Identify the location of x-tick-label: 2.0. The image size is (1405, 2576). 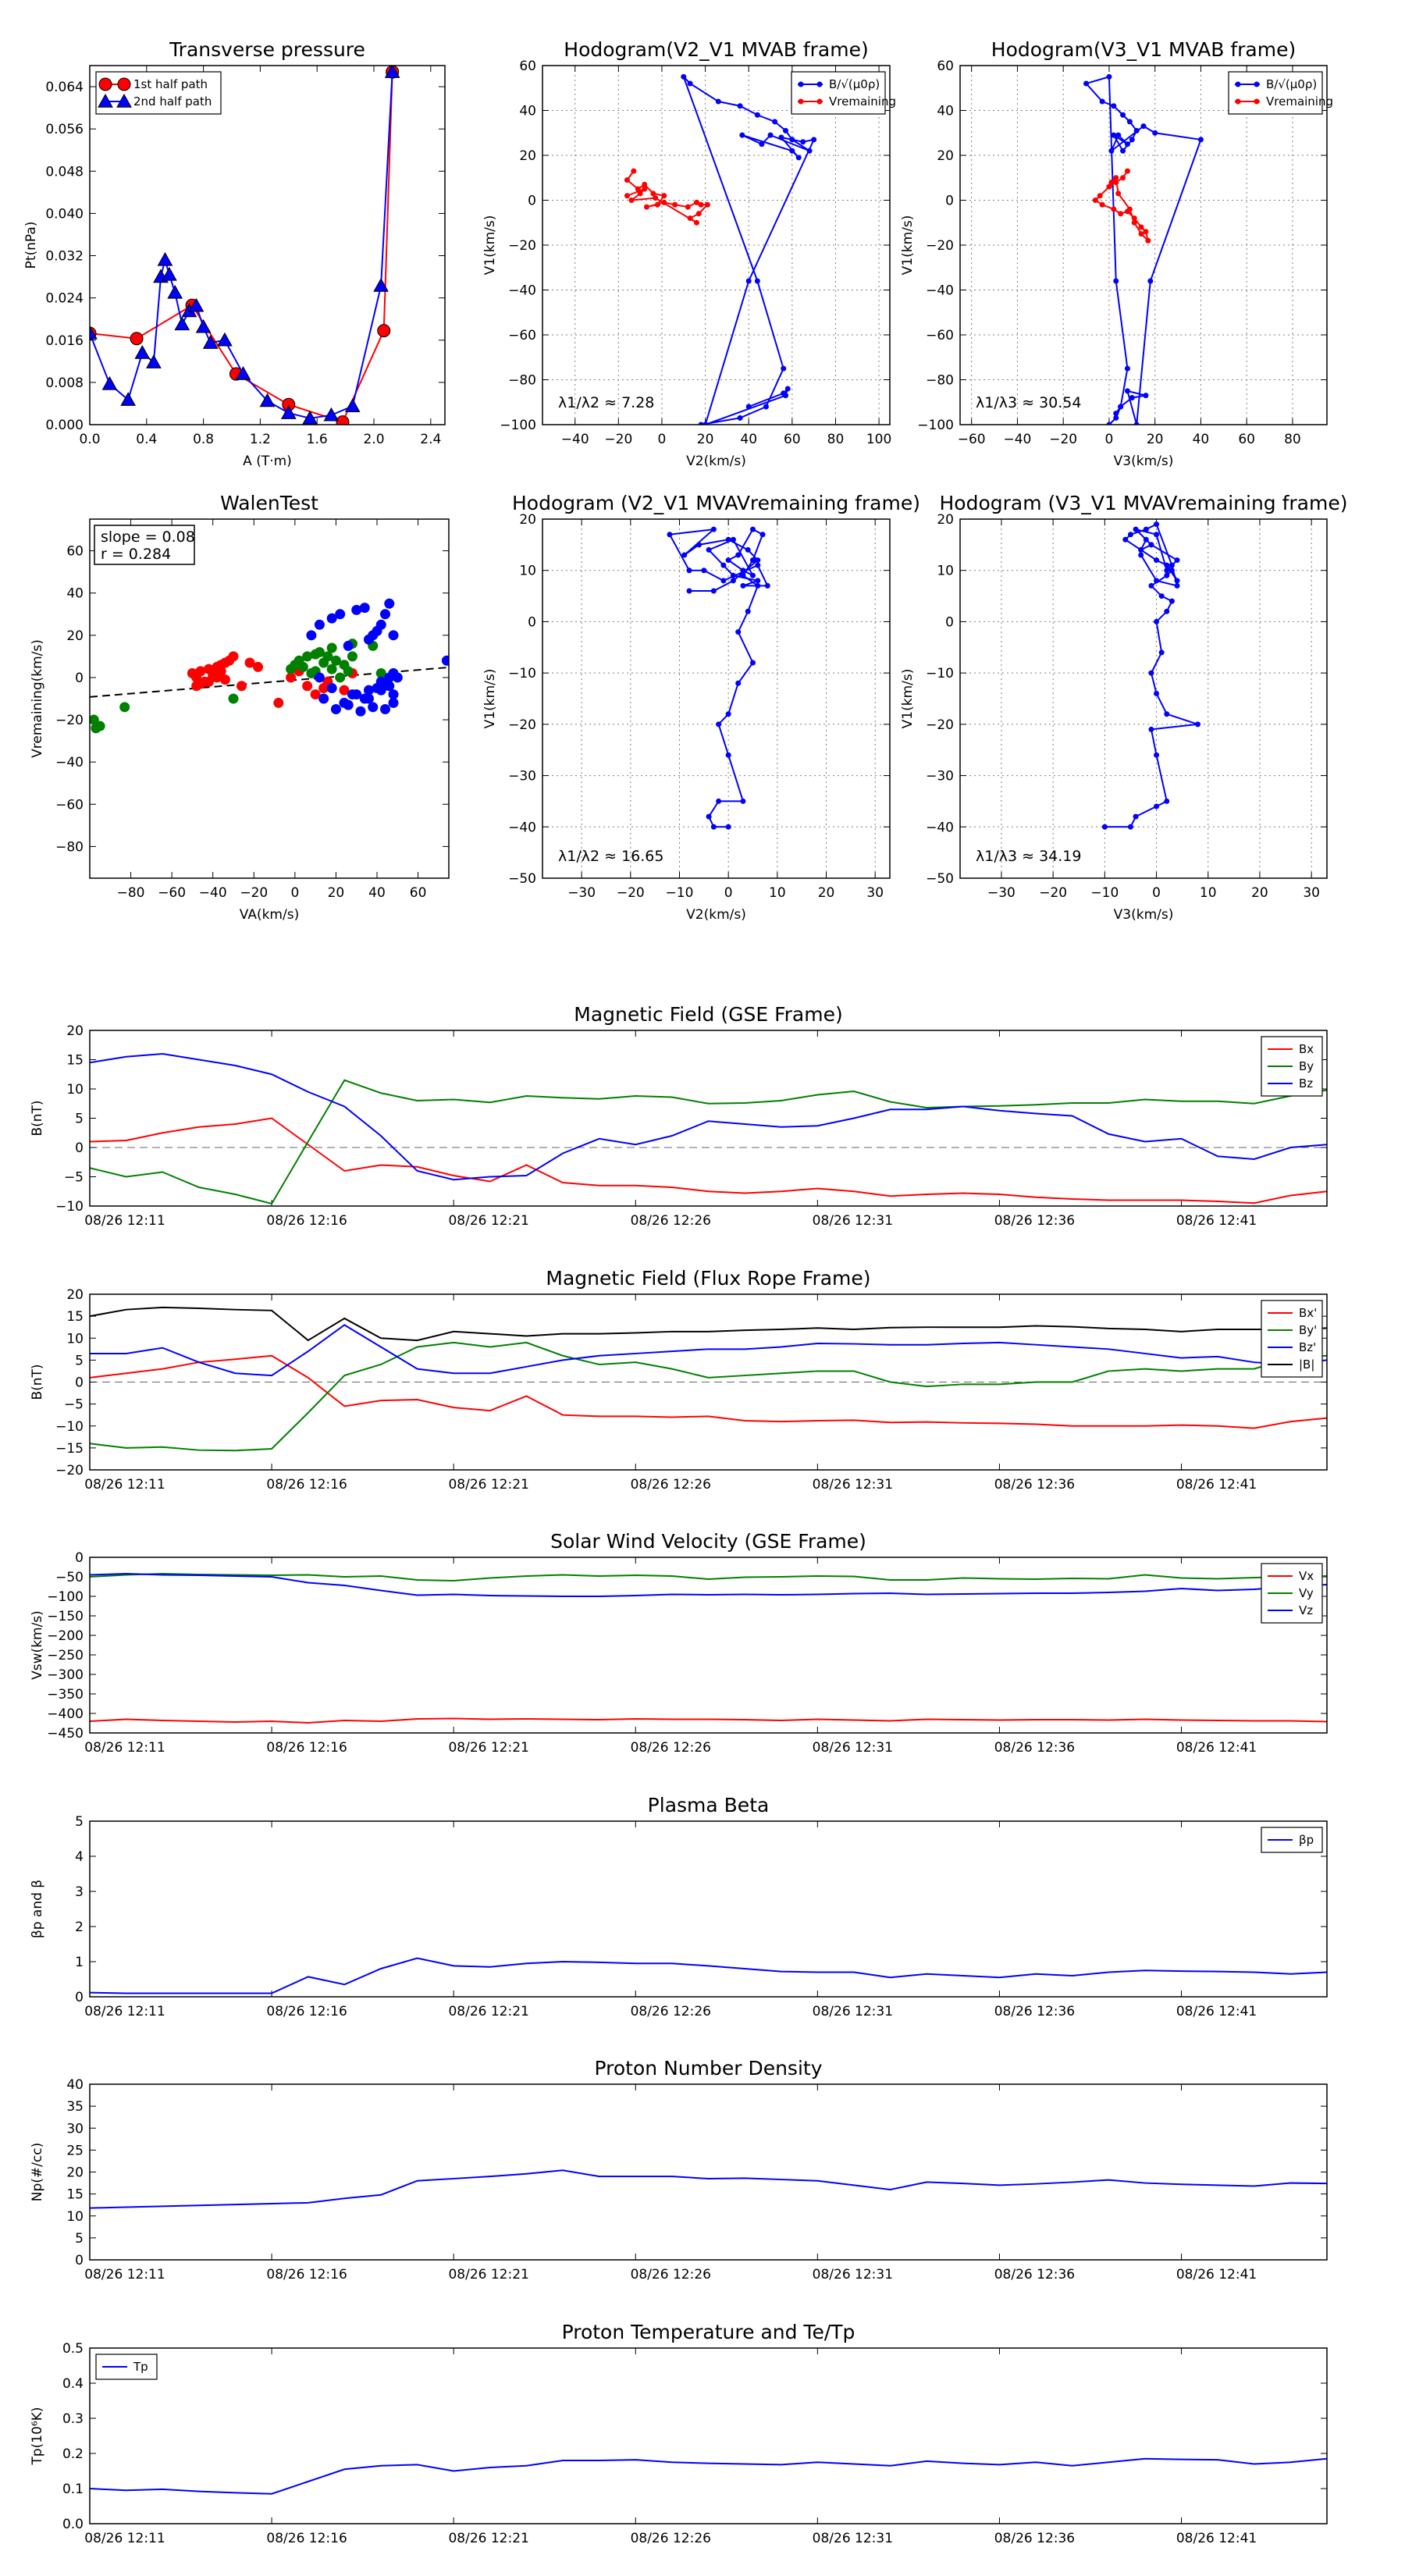
(374, 439).